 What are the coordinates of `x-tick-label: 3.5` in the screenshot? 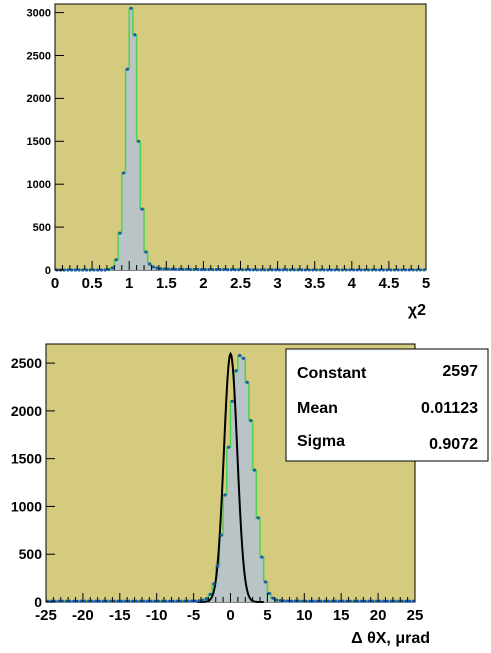 It's located at (314, 283).